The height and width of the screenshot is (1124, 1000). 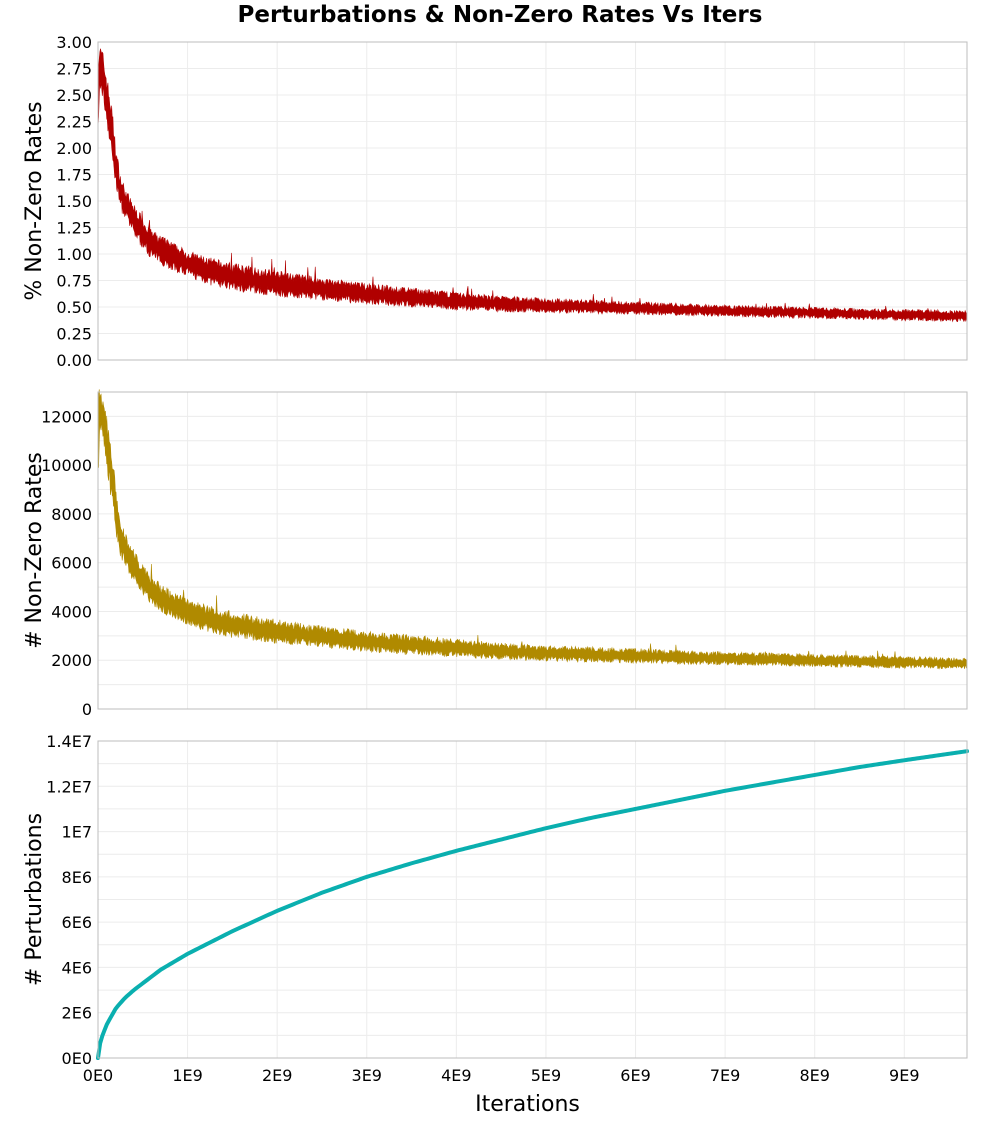 I want to click on y-axis-label: % Non-Zero Rates, so click(x=34, y=200).